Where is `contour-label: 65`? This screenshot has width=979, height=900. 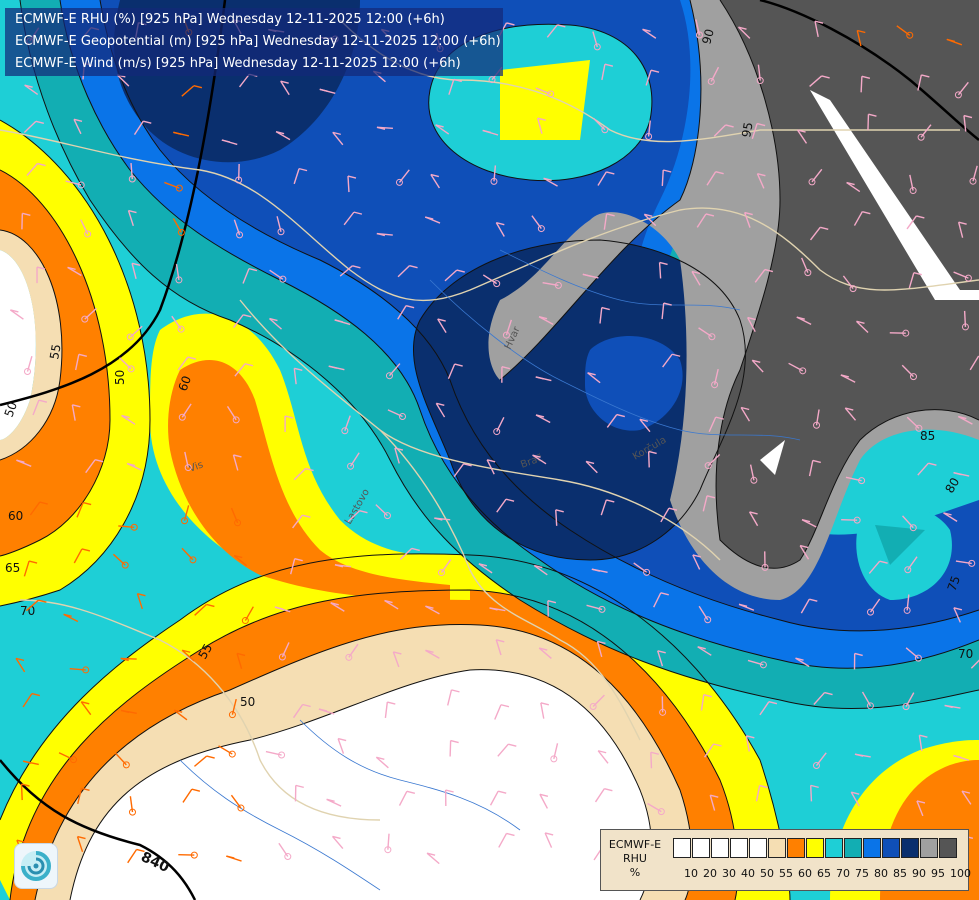 contour-label: 65 is located at coordinates (12, 568).